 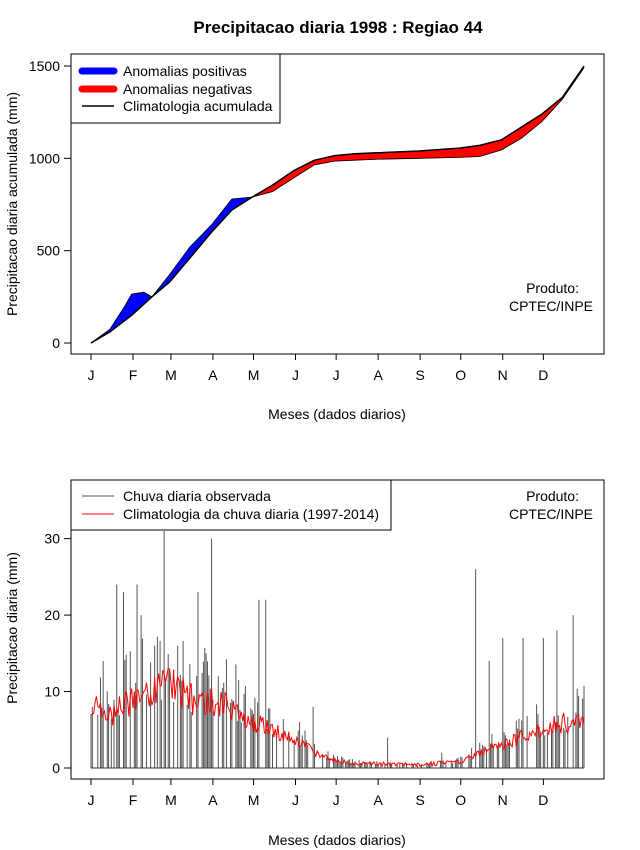 I want to click on x-tick-label: O, so click(x=460, y=375).